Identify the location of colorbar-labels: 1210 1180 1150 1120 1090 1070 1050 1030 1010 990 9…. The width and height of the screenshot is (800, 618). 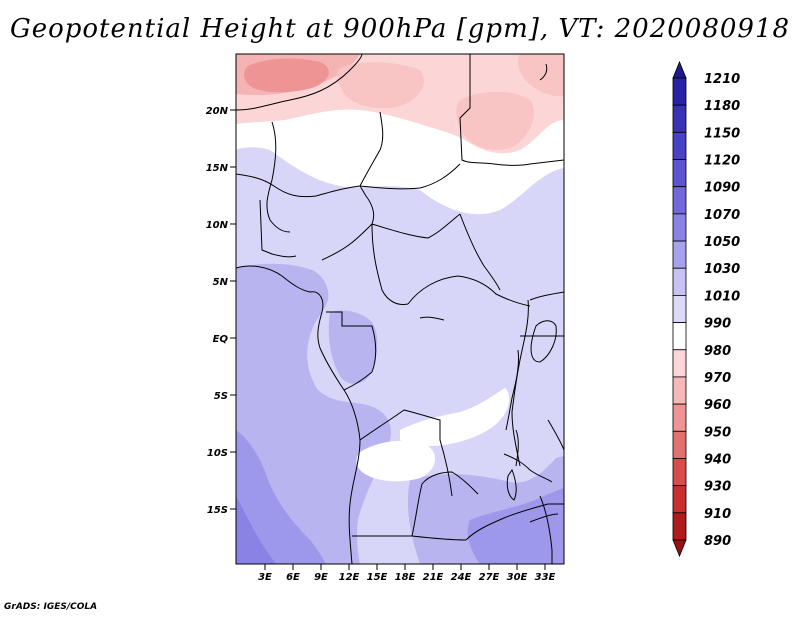
(722, 310).